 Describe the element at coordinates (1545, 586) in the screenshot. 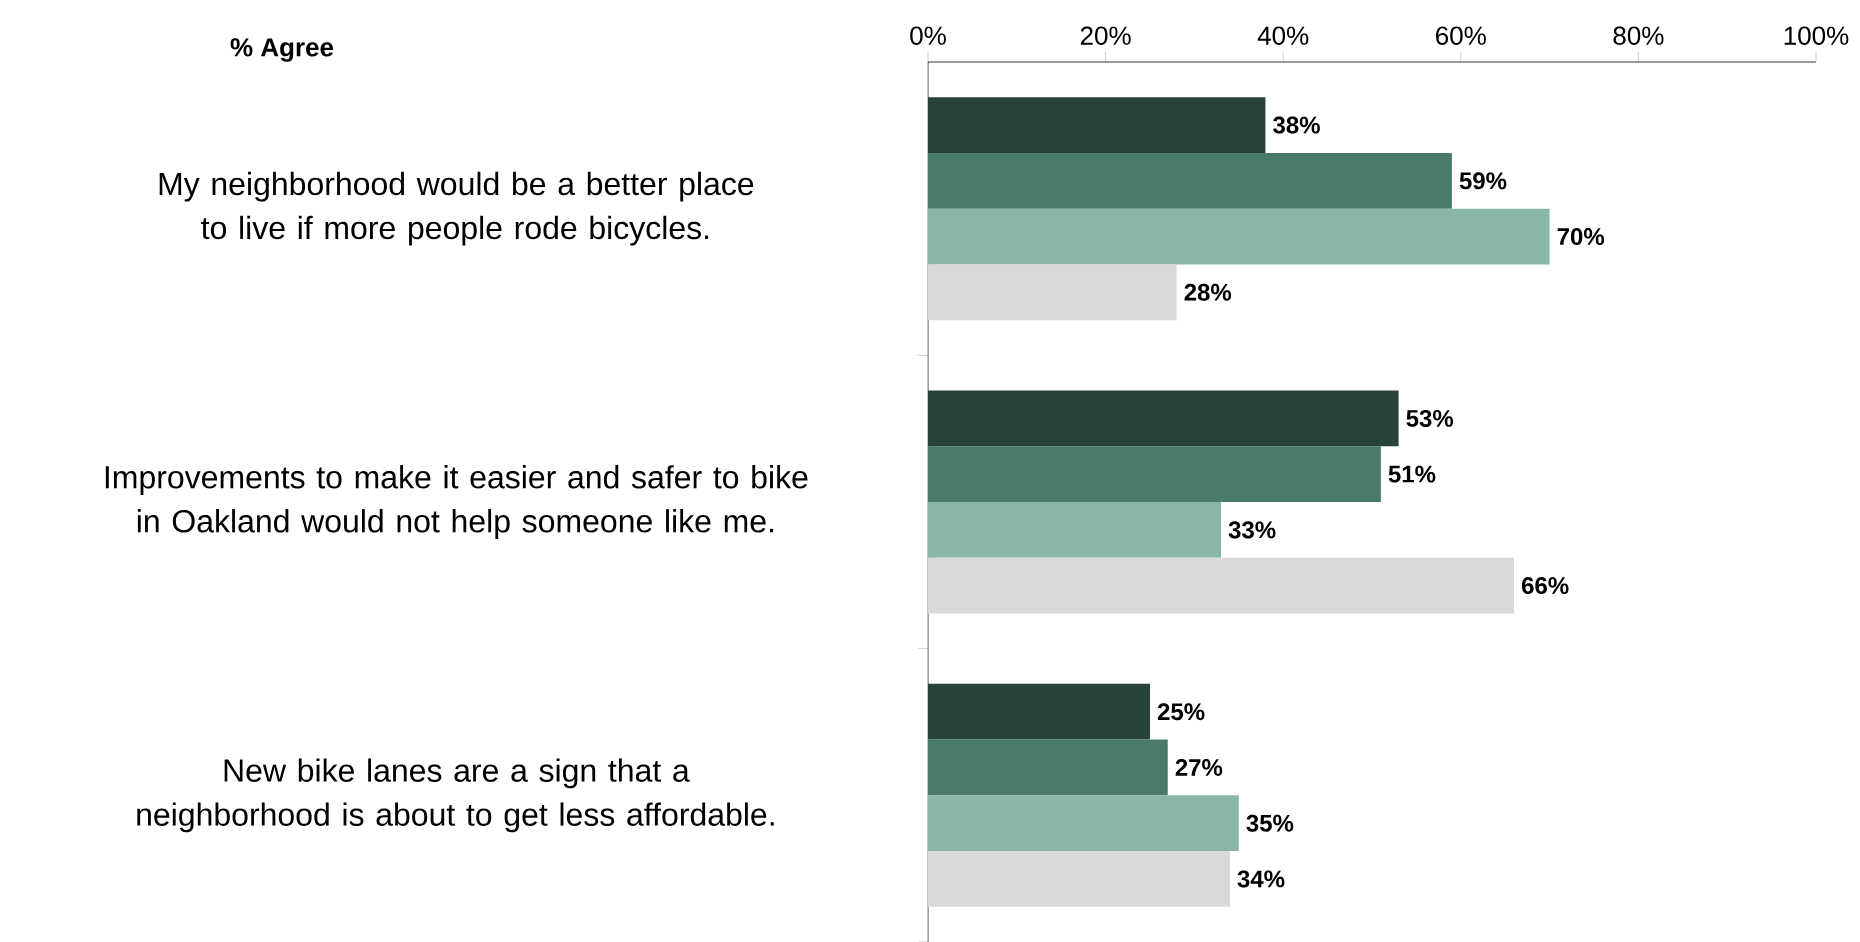

I see `data-label: 66%` at that location.